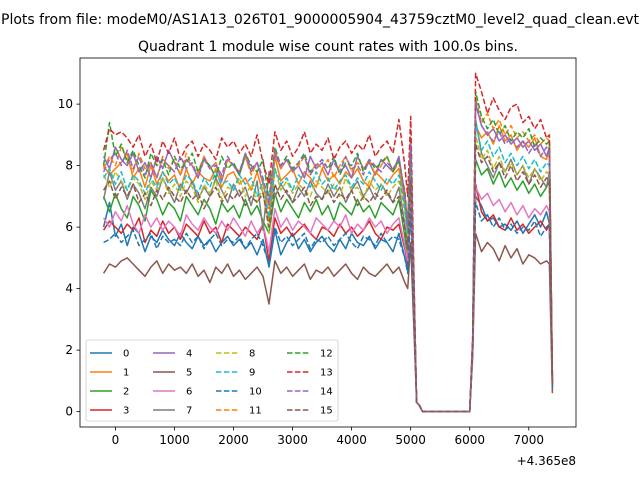 This screenshot has height=480, width=640. Describe the element at coordinates (351, 440) in the screenshot. I see `x-tick-label: 4000` at that location.